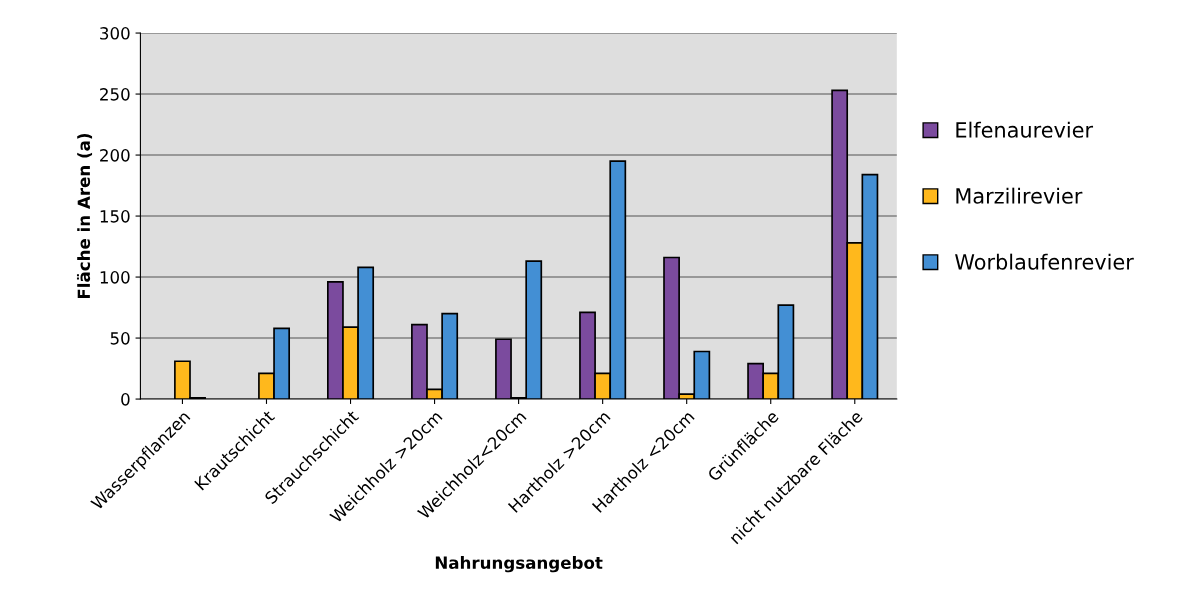 The image size is (1180, 601). I want to click on x-axis-title: Nahrungsangebot, so click(519, 564).